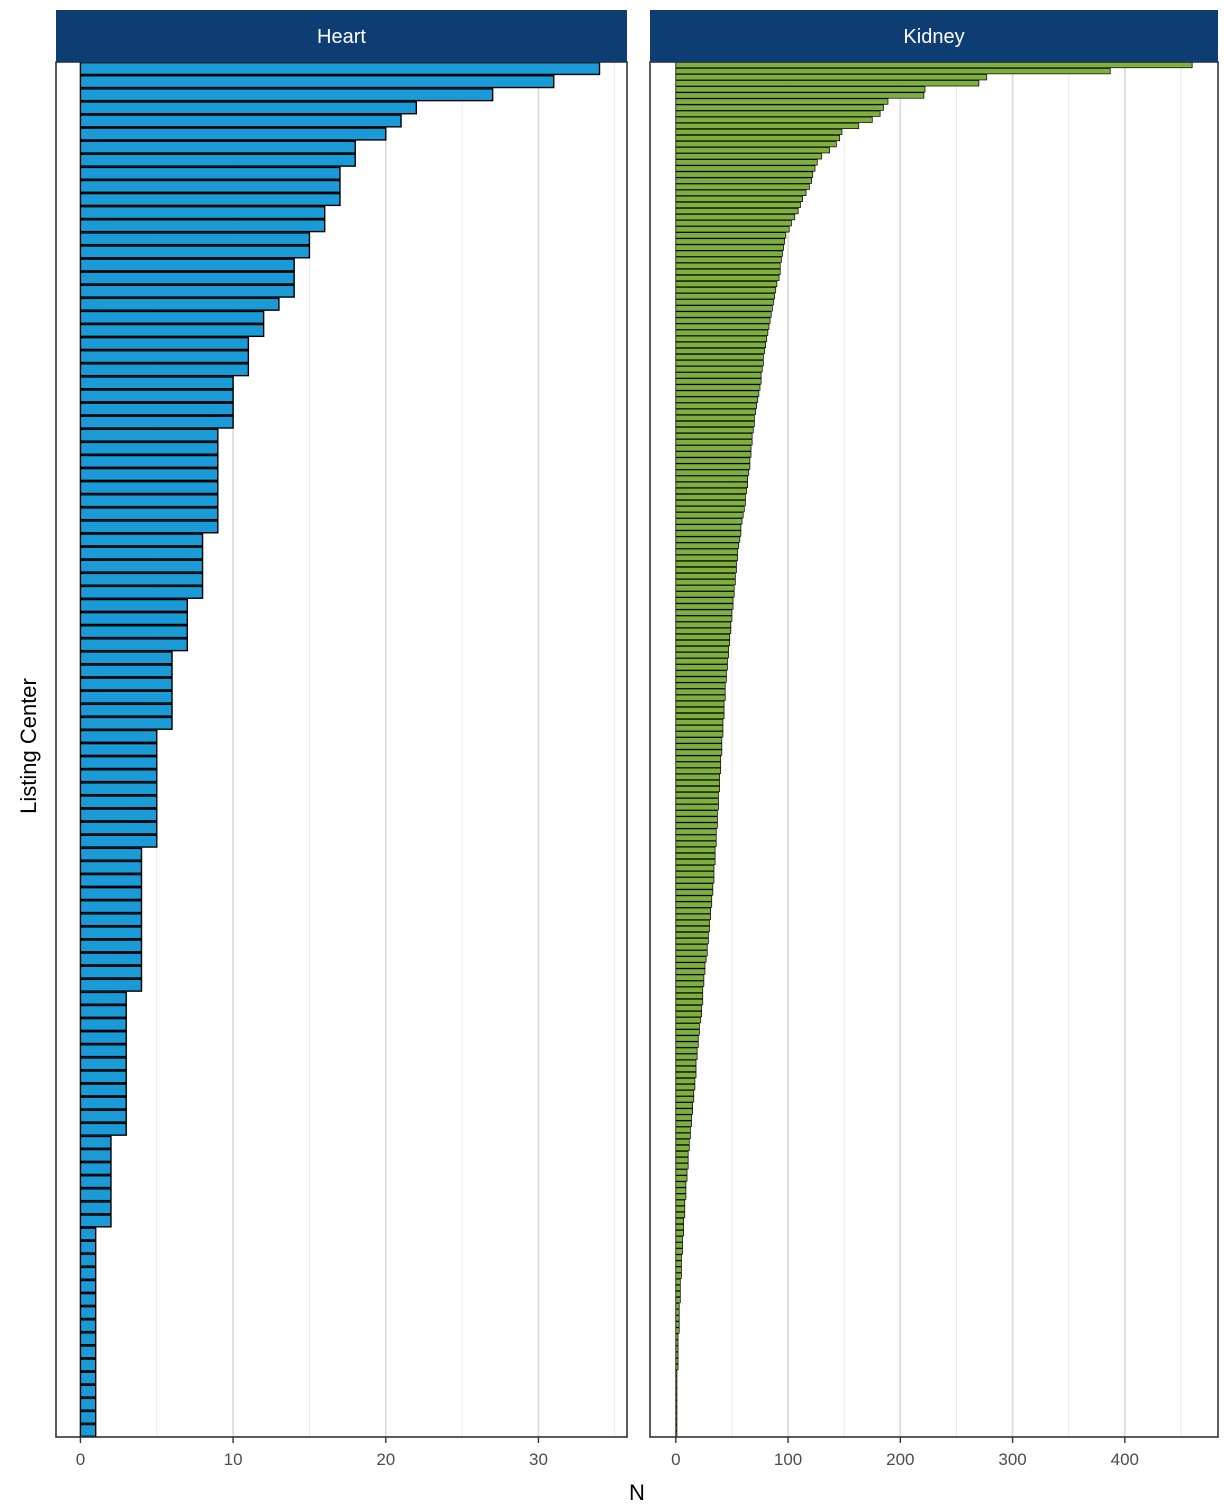  What do you see at coordinates (233, 1459) in the screenshot?
I see `heart-x-tick-label: 10` at bounding box center [233, 1459].